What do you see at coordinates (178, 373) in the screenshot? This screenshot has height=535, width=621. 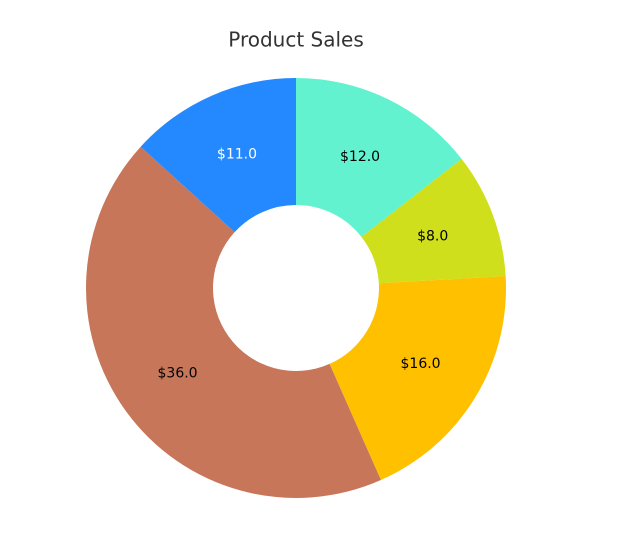 I see `data-label: $36.0` at bounding box center [178, 373].